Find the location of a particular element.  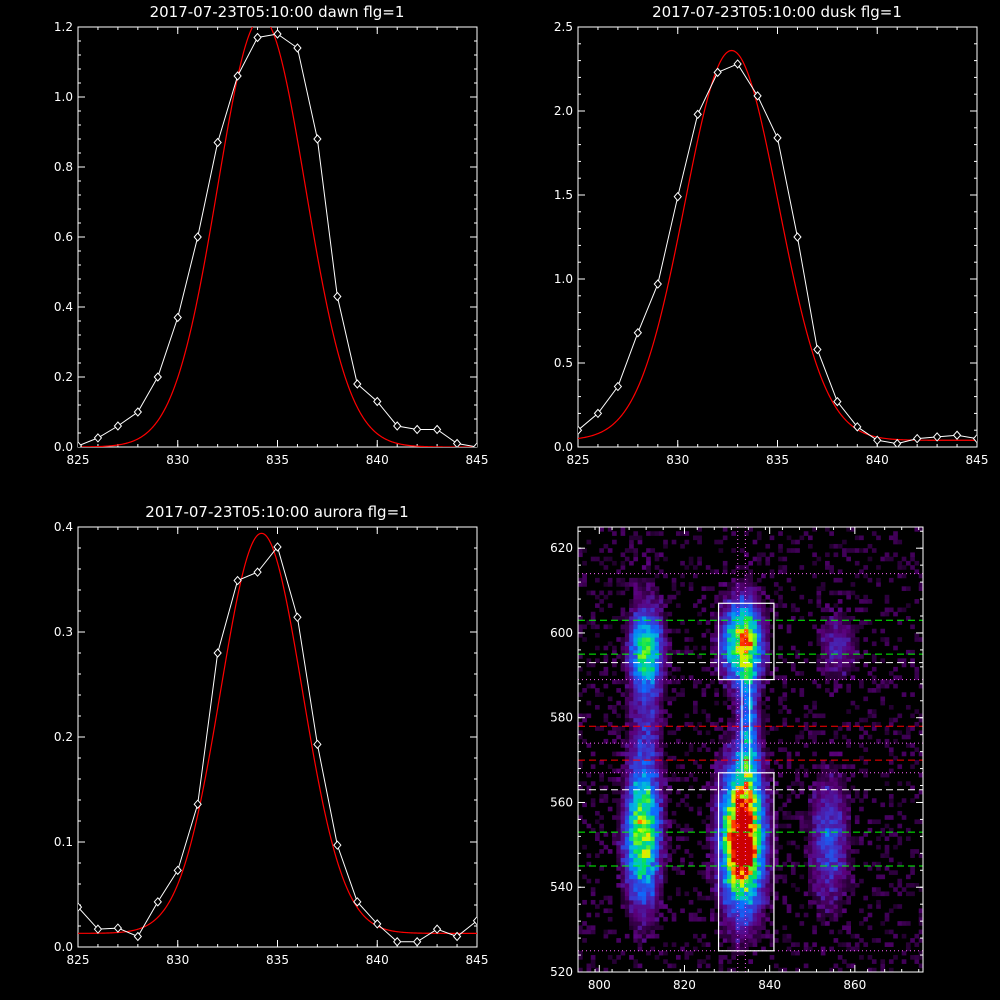

heatmap-y-tick-label: 560 is located at coordinates (561, 802).